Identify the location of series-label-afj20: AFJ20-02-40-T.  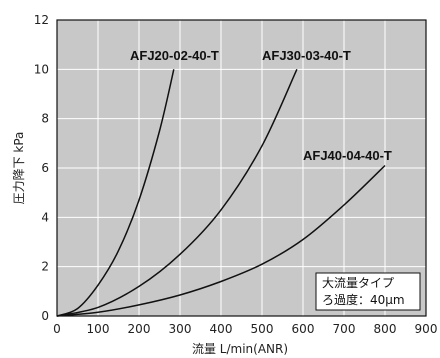
(174, 55).